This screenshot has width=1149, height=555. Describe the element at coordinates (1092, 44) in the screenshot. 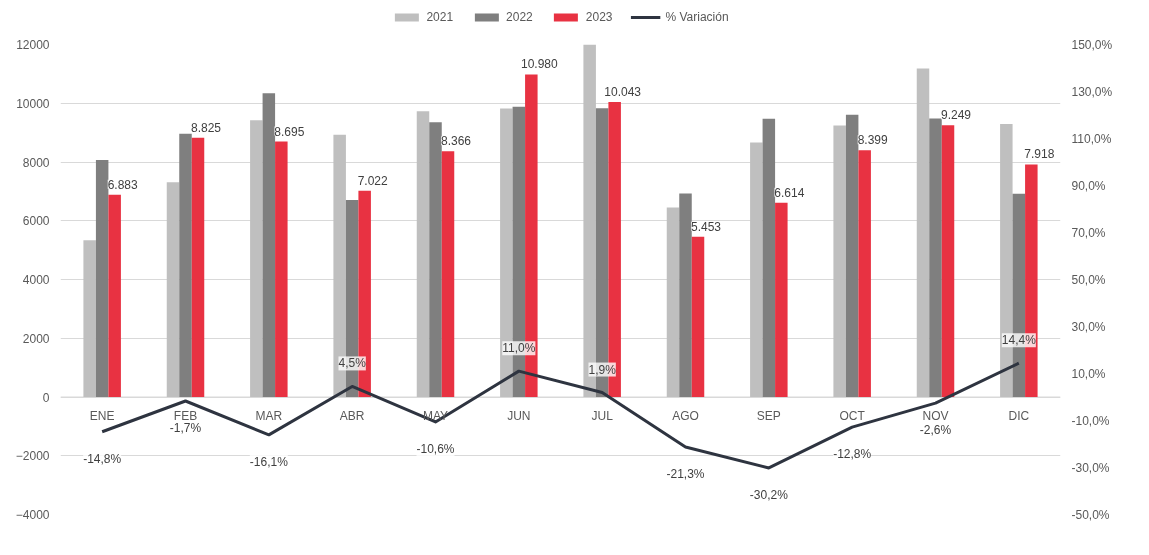

I see `y2-tick-label: 150,0%` at that location.